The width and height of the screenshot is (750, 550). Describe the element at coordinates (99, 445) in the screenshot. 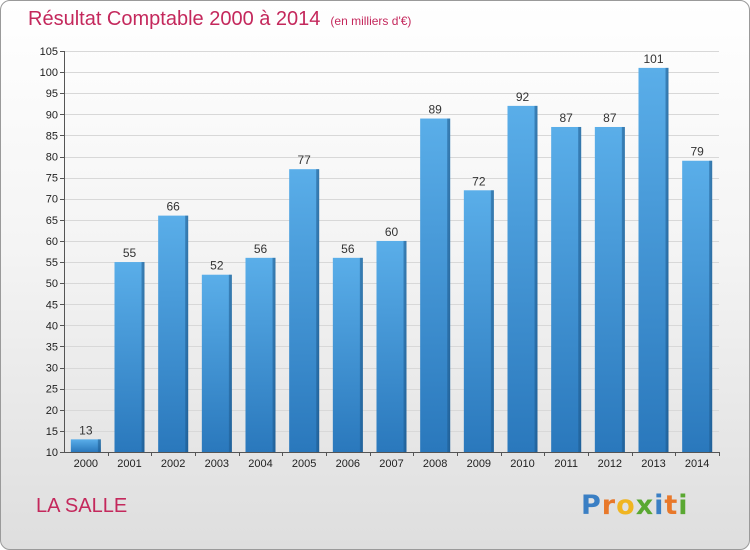

I see `bar-edge-2000` at that location.